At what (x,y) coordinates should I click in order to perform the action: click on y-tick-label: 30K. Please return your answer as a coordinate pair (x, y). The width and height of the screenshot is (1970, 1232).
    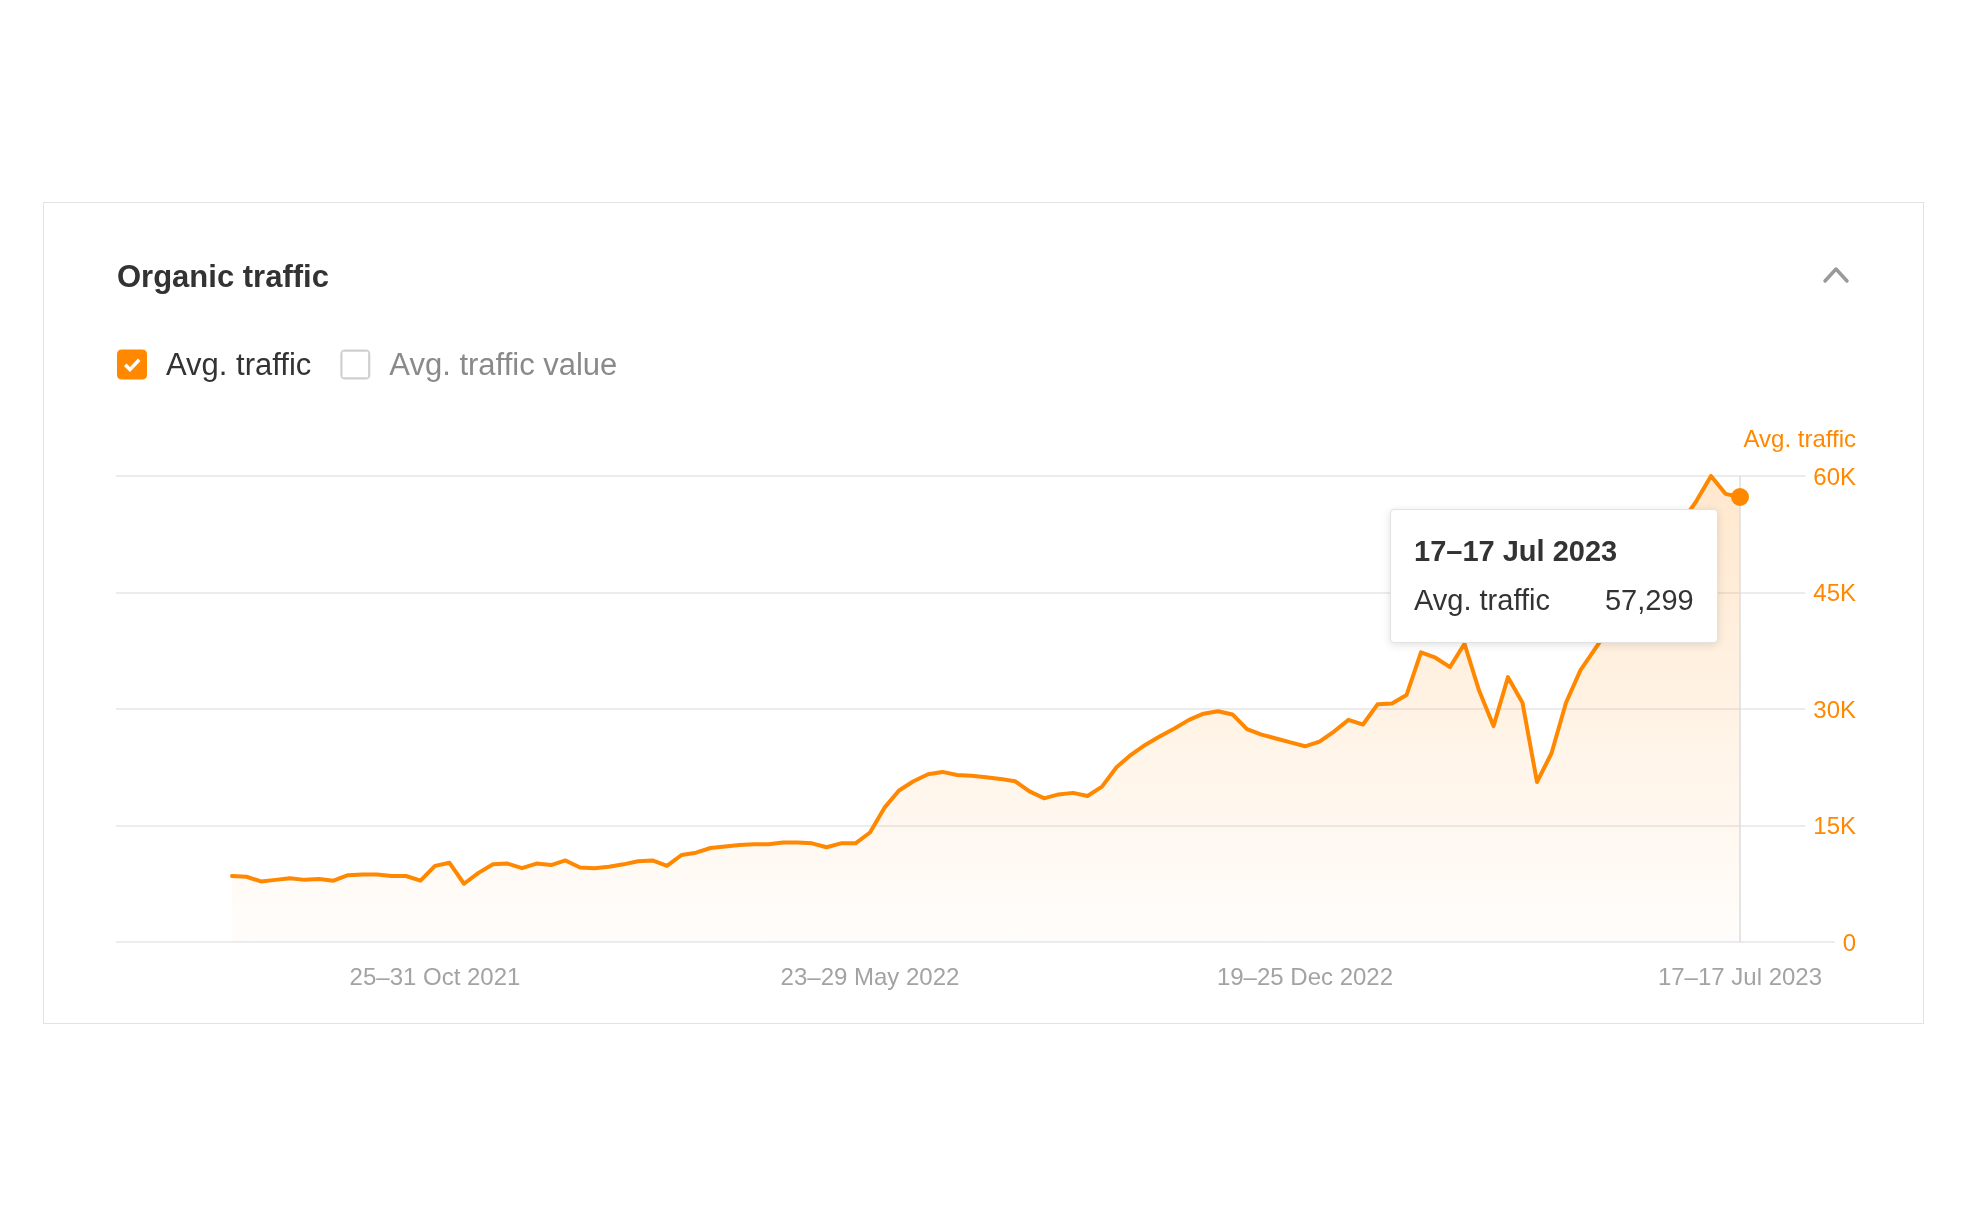
    Looking at the image, I should click on (1834, 709).